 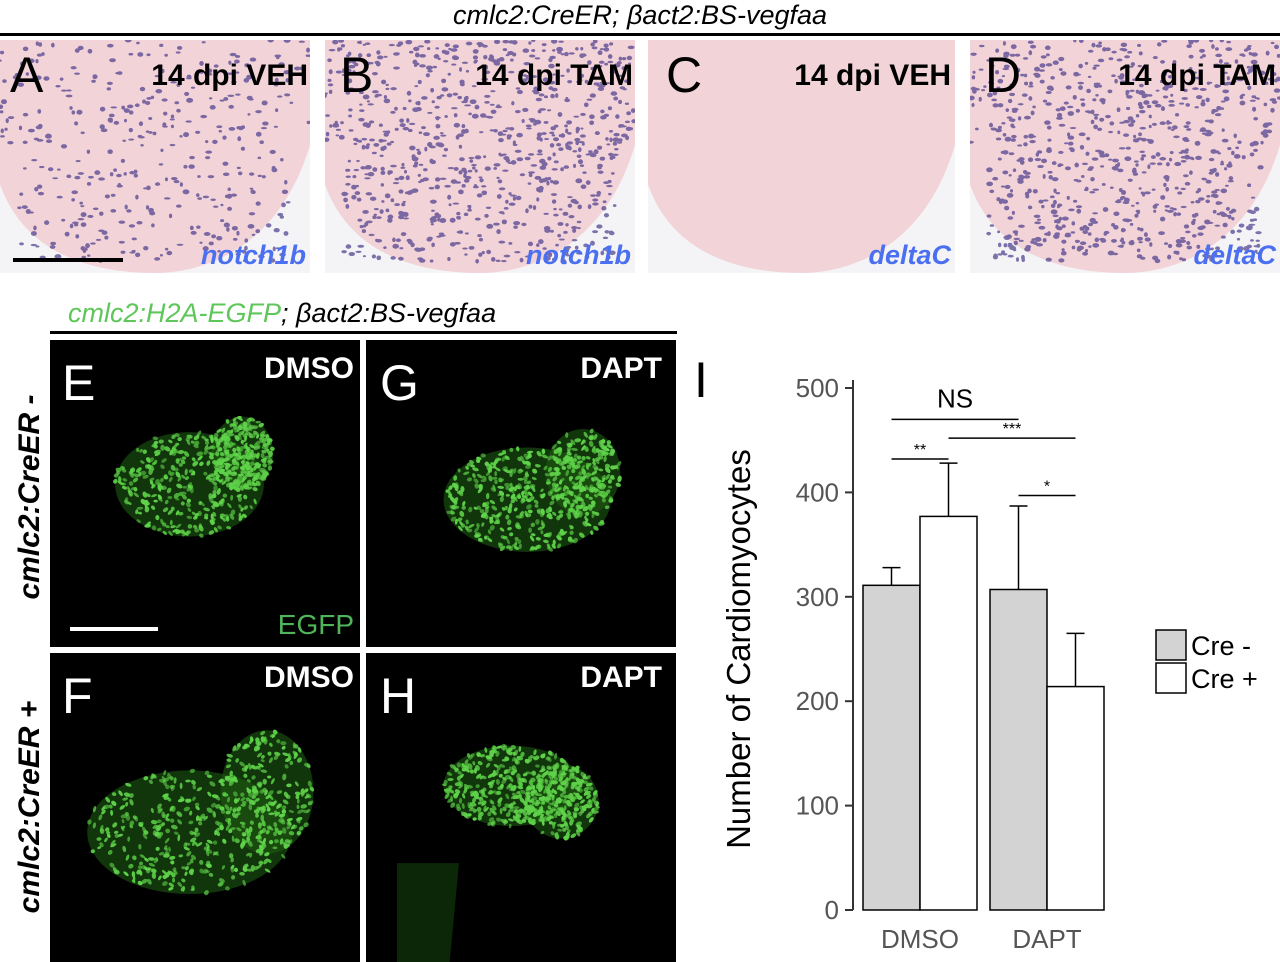 I want to click on significance-label: NS, so click(x=955, y=398).